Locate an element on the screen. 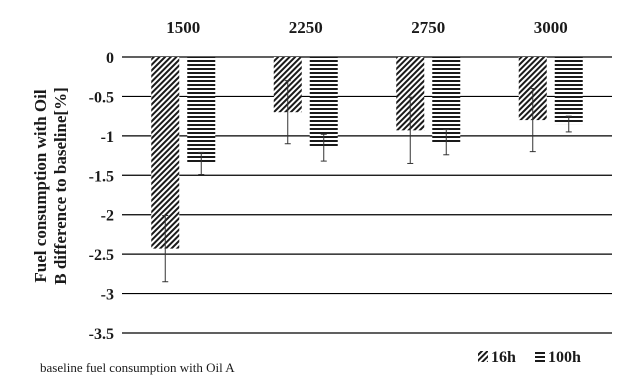 The height and width of the screenshot is (378, 629). y-tick-label: -2 is located at coordinates (107, 216).